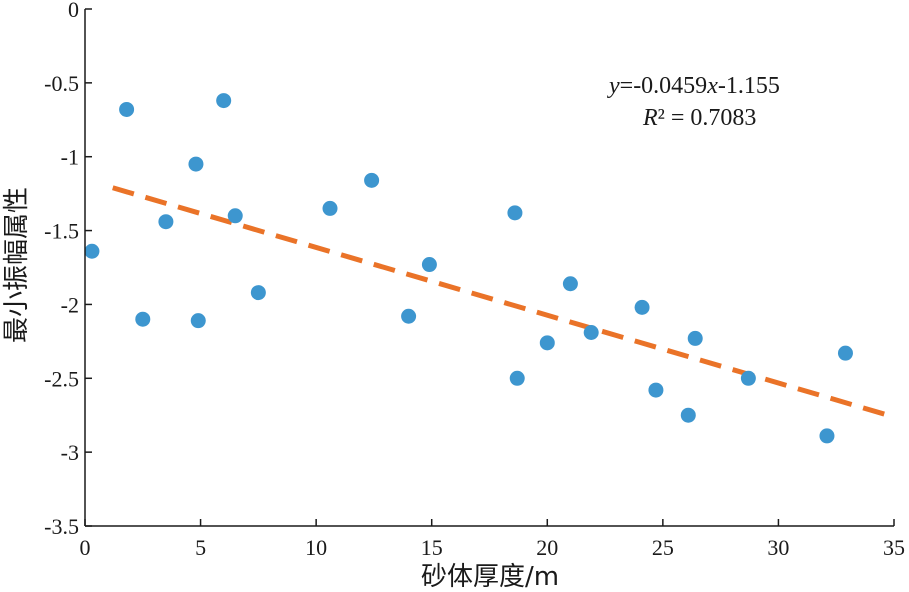  I want to click on equation-y-variable: y, so click(613, 86).